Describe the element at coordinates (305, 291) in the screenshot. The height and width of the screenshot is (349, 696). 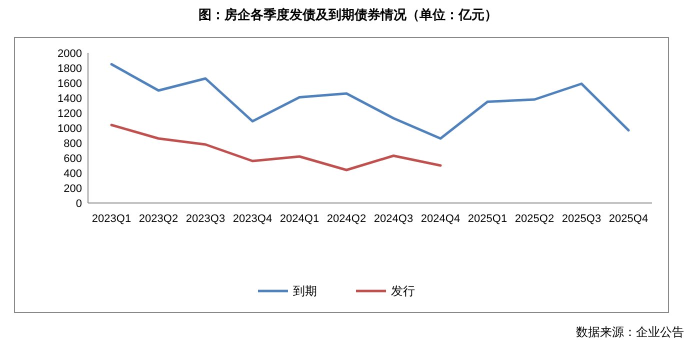
I see `legend-label: 到期` at that location.